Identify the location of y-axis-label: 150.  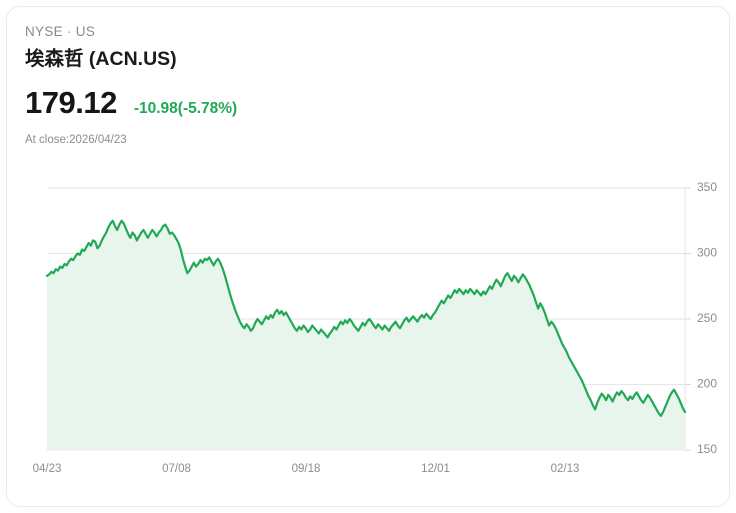
(707, 449).